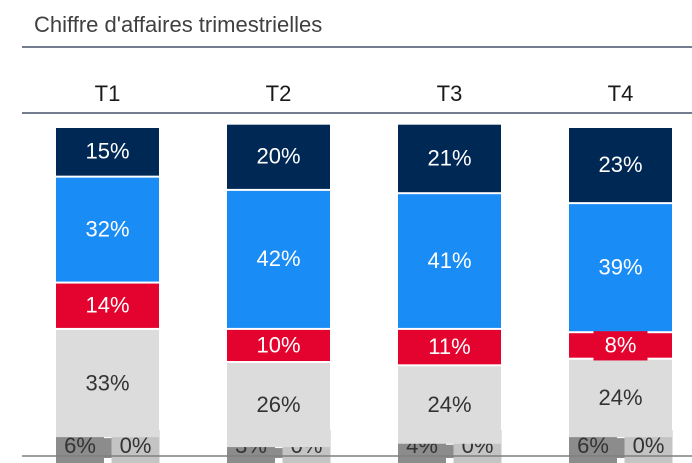  Describe the element at coordinates (279, 93) in the screenshot. I see `category-label: T2` at that location.